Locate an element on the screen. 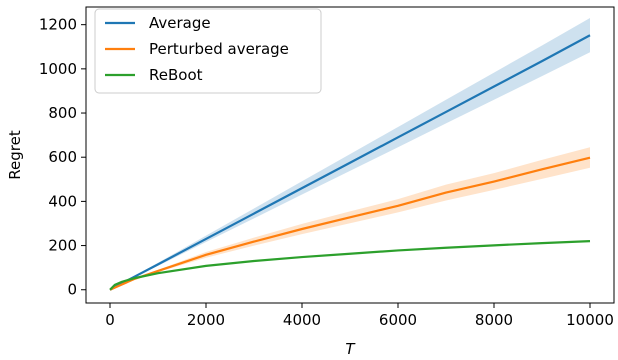 This screenshot has width=618, height=360. legend-label: Perturbed average is located at coordinates (219, 49).